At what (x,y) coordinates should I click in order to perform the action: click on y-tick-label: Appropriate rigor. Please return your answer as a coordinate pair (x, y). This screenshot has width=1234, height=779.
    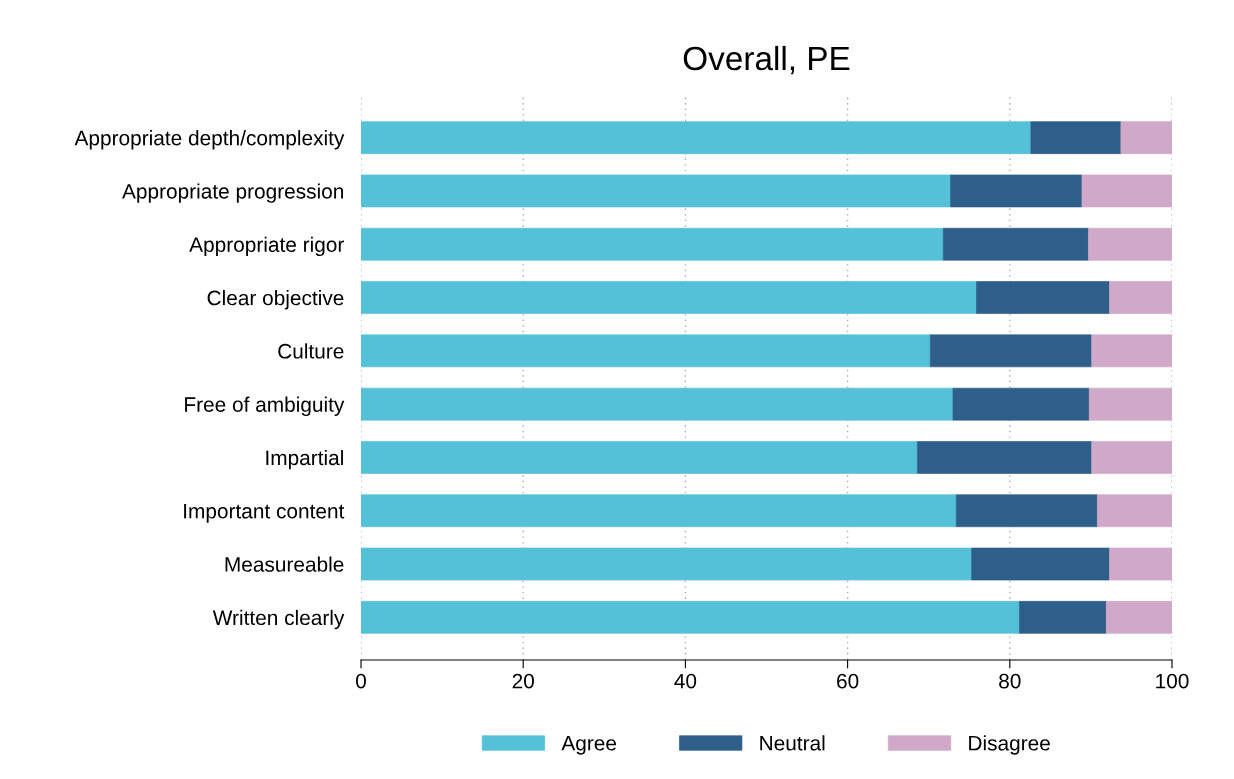
    Looking at the image, I should click on (266, 246).